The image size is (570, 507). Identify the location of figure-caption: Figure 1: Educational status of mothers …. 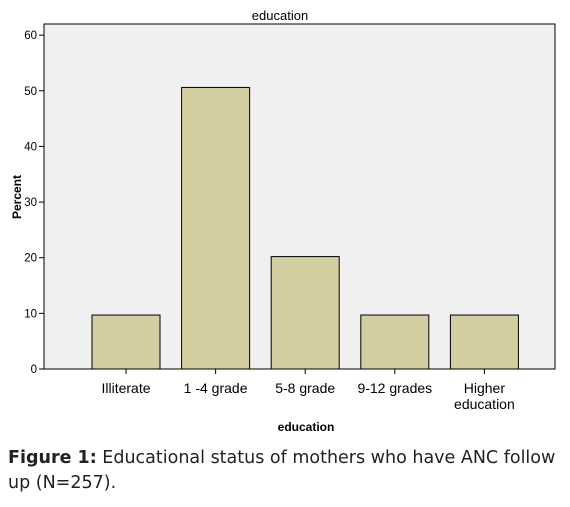
(286, 471).